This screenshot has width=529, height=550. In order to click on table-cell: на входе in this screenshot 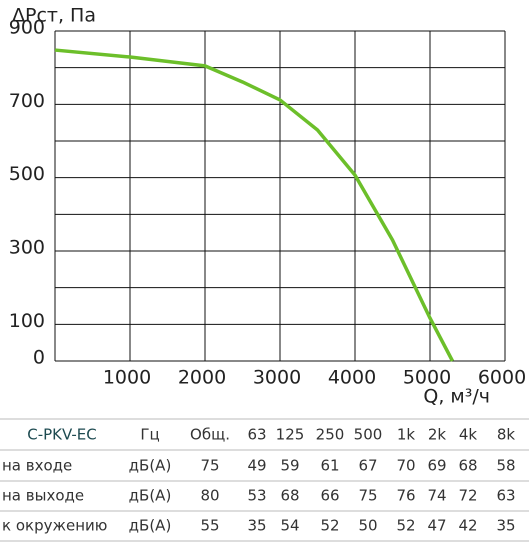, I will do `click(37, 466)`.